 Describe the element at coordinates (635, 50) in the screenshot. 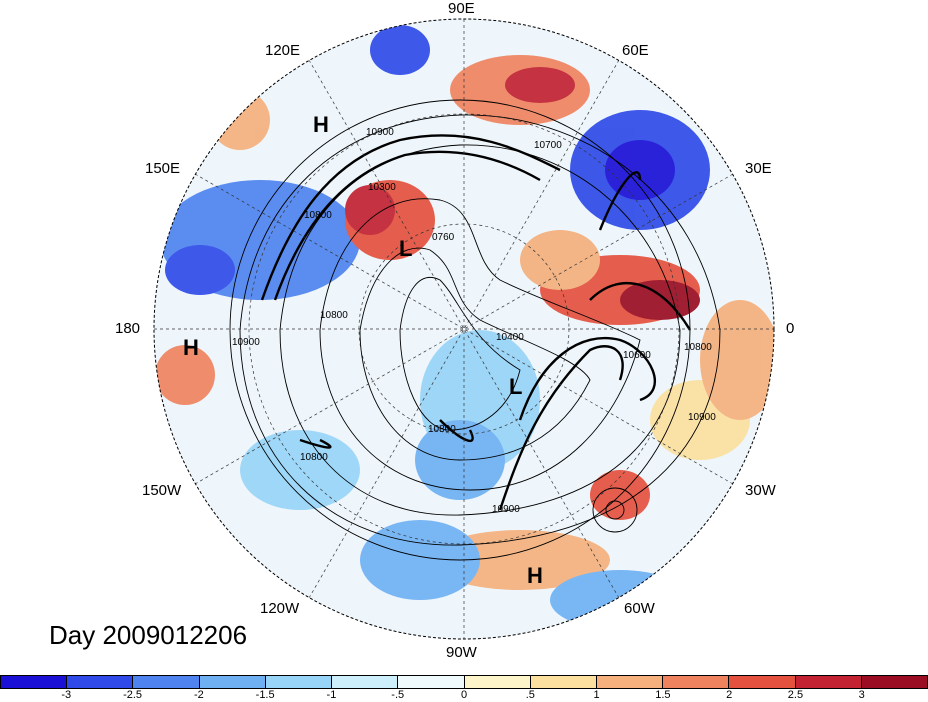

I see `lon-label-60e: 60E` at that location.